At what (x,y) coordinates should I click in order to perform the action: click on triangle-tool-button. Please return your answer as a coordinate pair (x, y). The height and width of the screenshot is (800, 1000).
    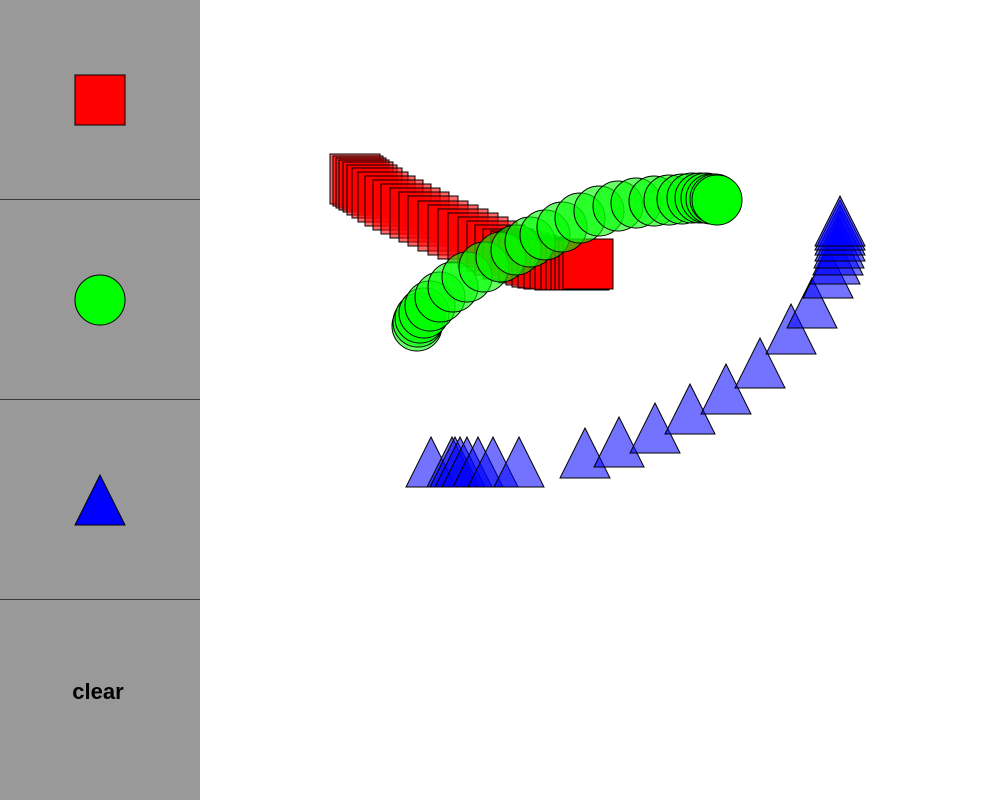
    Looking at the image, I should click on (100, 500).